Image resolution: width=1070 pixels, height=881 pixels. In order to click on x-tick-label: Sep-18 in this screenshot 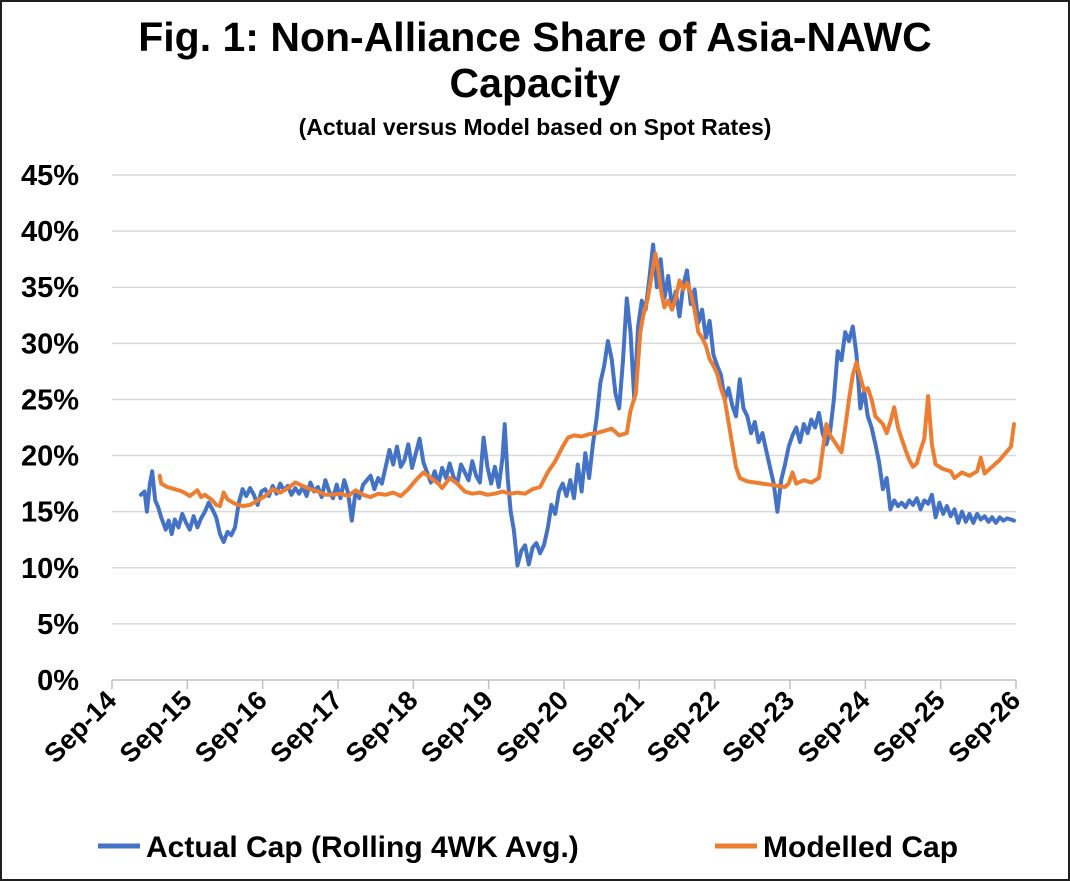, I will do `click(382, 727)`.